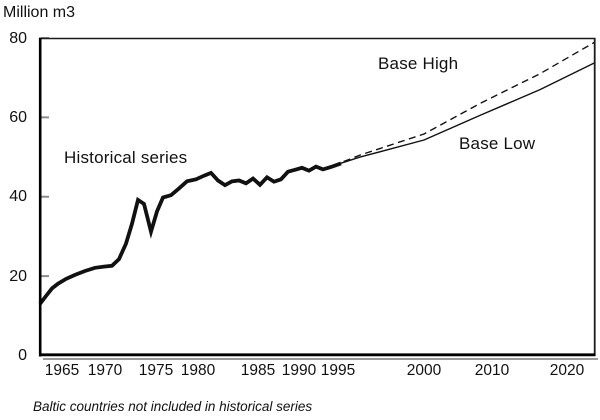 Image resolution: width=600 pixels, height=420 pixels. What do you see at coordinates (18, 197) in the screenshot?
I see `y-tick-label: 40` at bounding box center [18, 197].